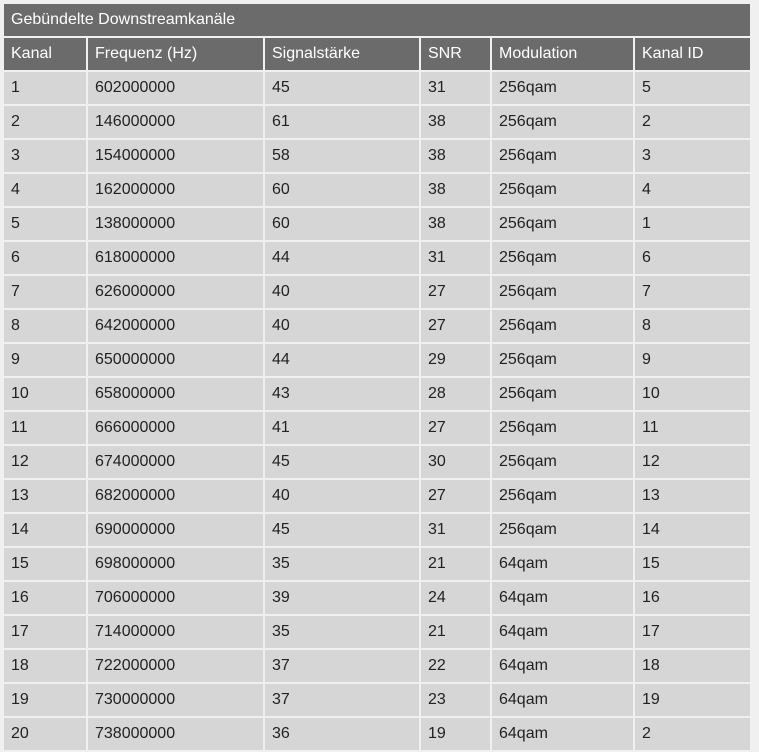 The width and height of the screenshot is (759, 752). I want to click on table-row: 12 674000000 45 30 256qam 12, so click(377, 462).